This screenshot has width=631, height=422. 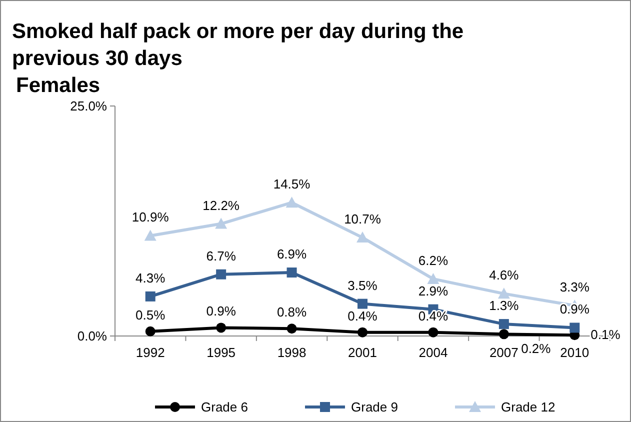 I want to click on x-tick-label: 2001, so click(x=362, y=352).